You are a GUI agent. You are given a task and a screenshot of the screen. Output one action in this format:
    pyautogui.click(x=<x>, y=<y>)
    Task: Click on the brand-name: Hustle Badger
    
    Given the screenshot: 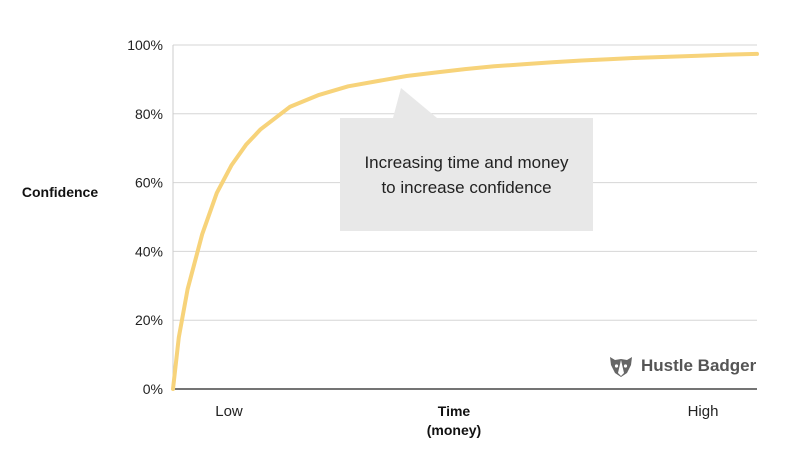 What is the action you would take?
    pyautogui.click(x=699, y=365)
    